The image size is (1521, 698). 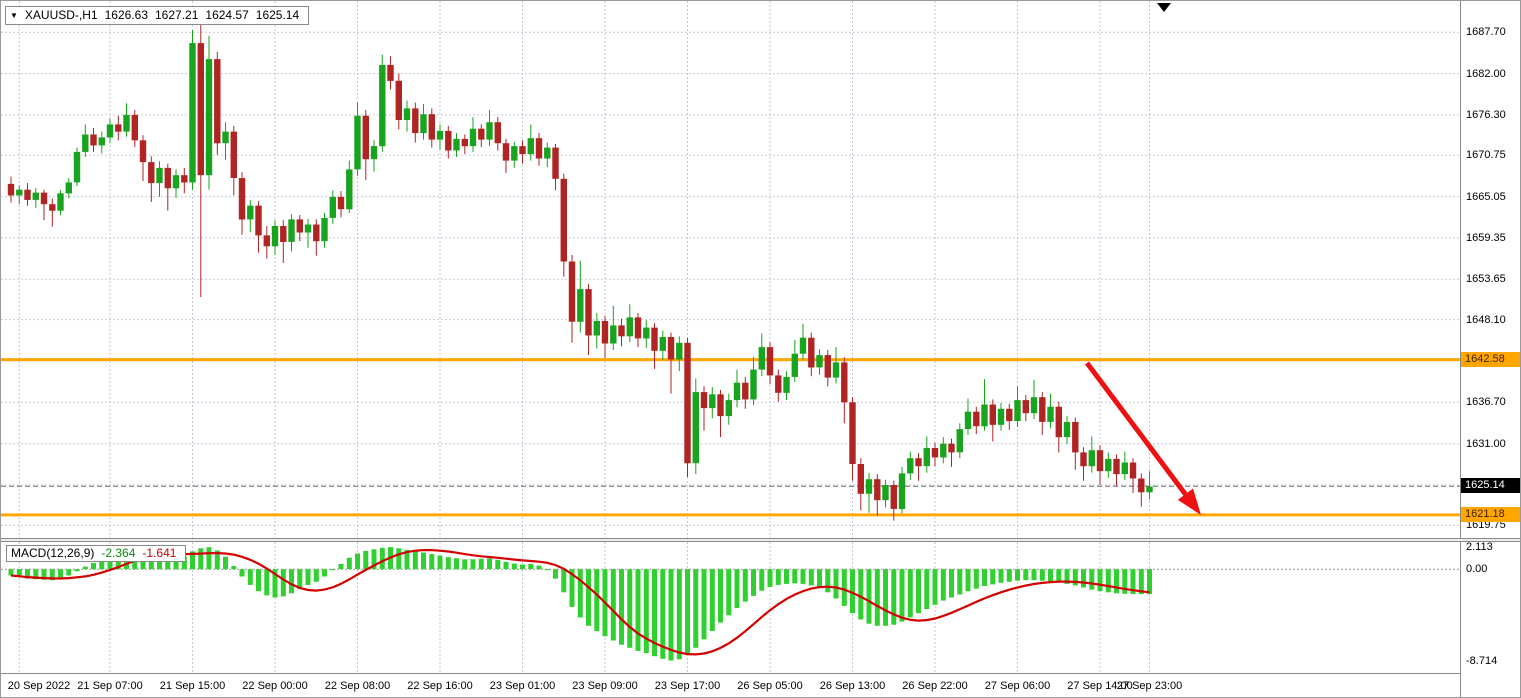 I want to click on time-axis-label: 27 Sep 23:00, so click(x=1149, y=686).